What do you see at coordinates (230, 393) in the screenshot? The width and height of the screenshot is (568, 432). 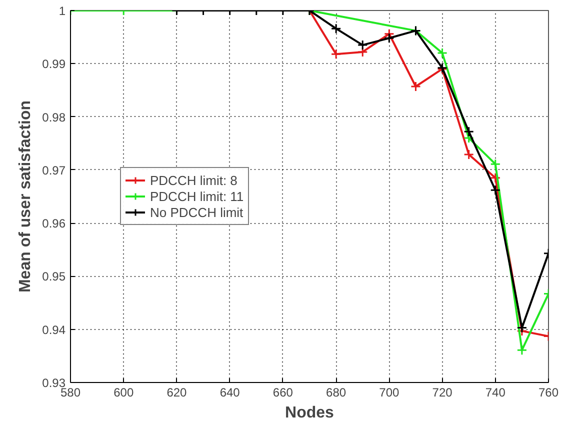 I see `x-tick-label: 640` at bounding box center [230, 393].